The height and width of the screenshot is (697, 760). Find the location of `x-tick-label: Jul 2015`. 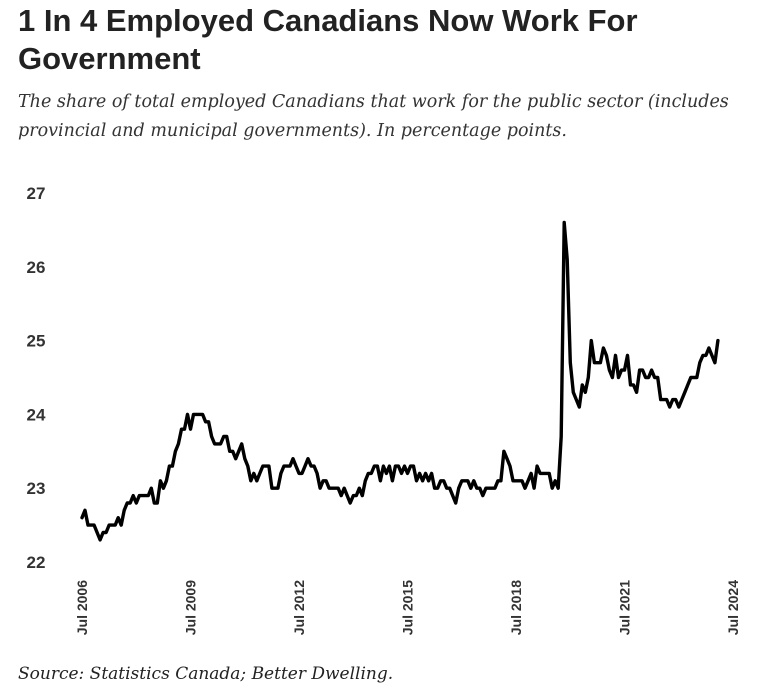

x-tick-label: Jul 2015 is located at coordinates (408, 607).